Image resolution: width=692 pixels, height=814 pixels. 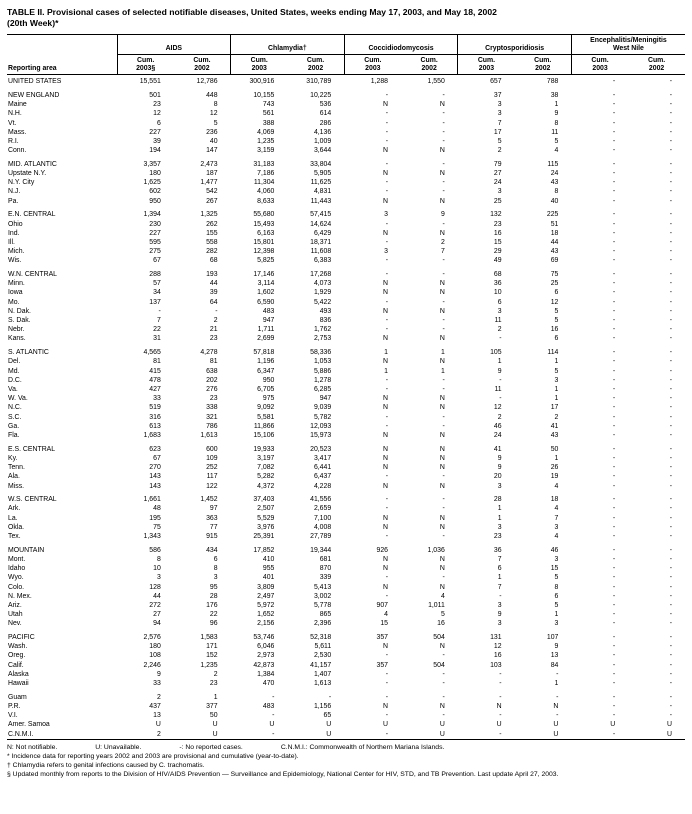 What do you see at coordinates (264, 449) in the screenshot?
I see `value-cell: 19,933` at bounding box center [264, 449].